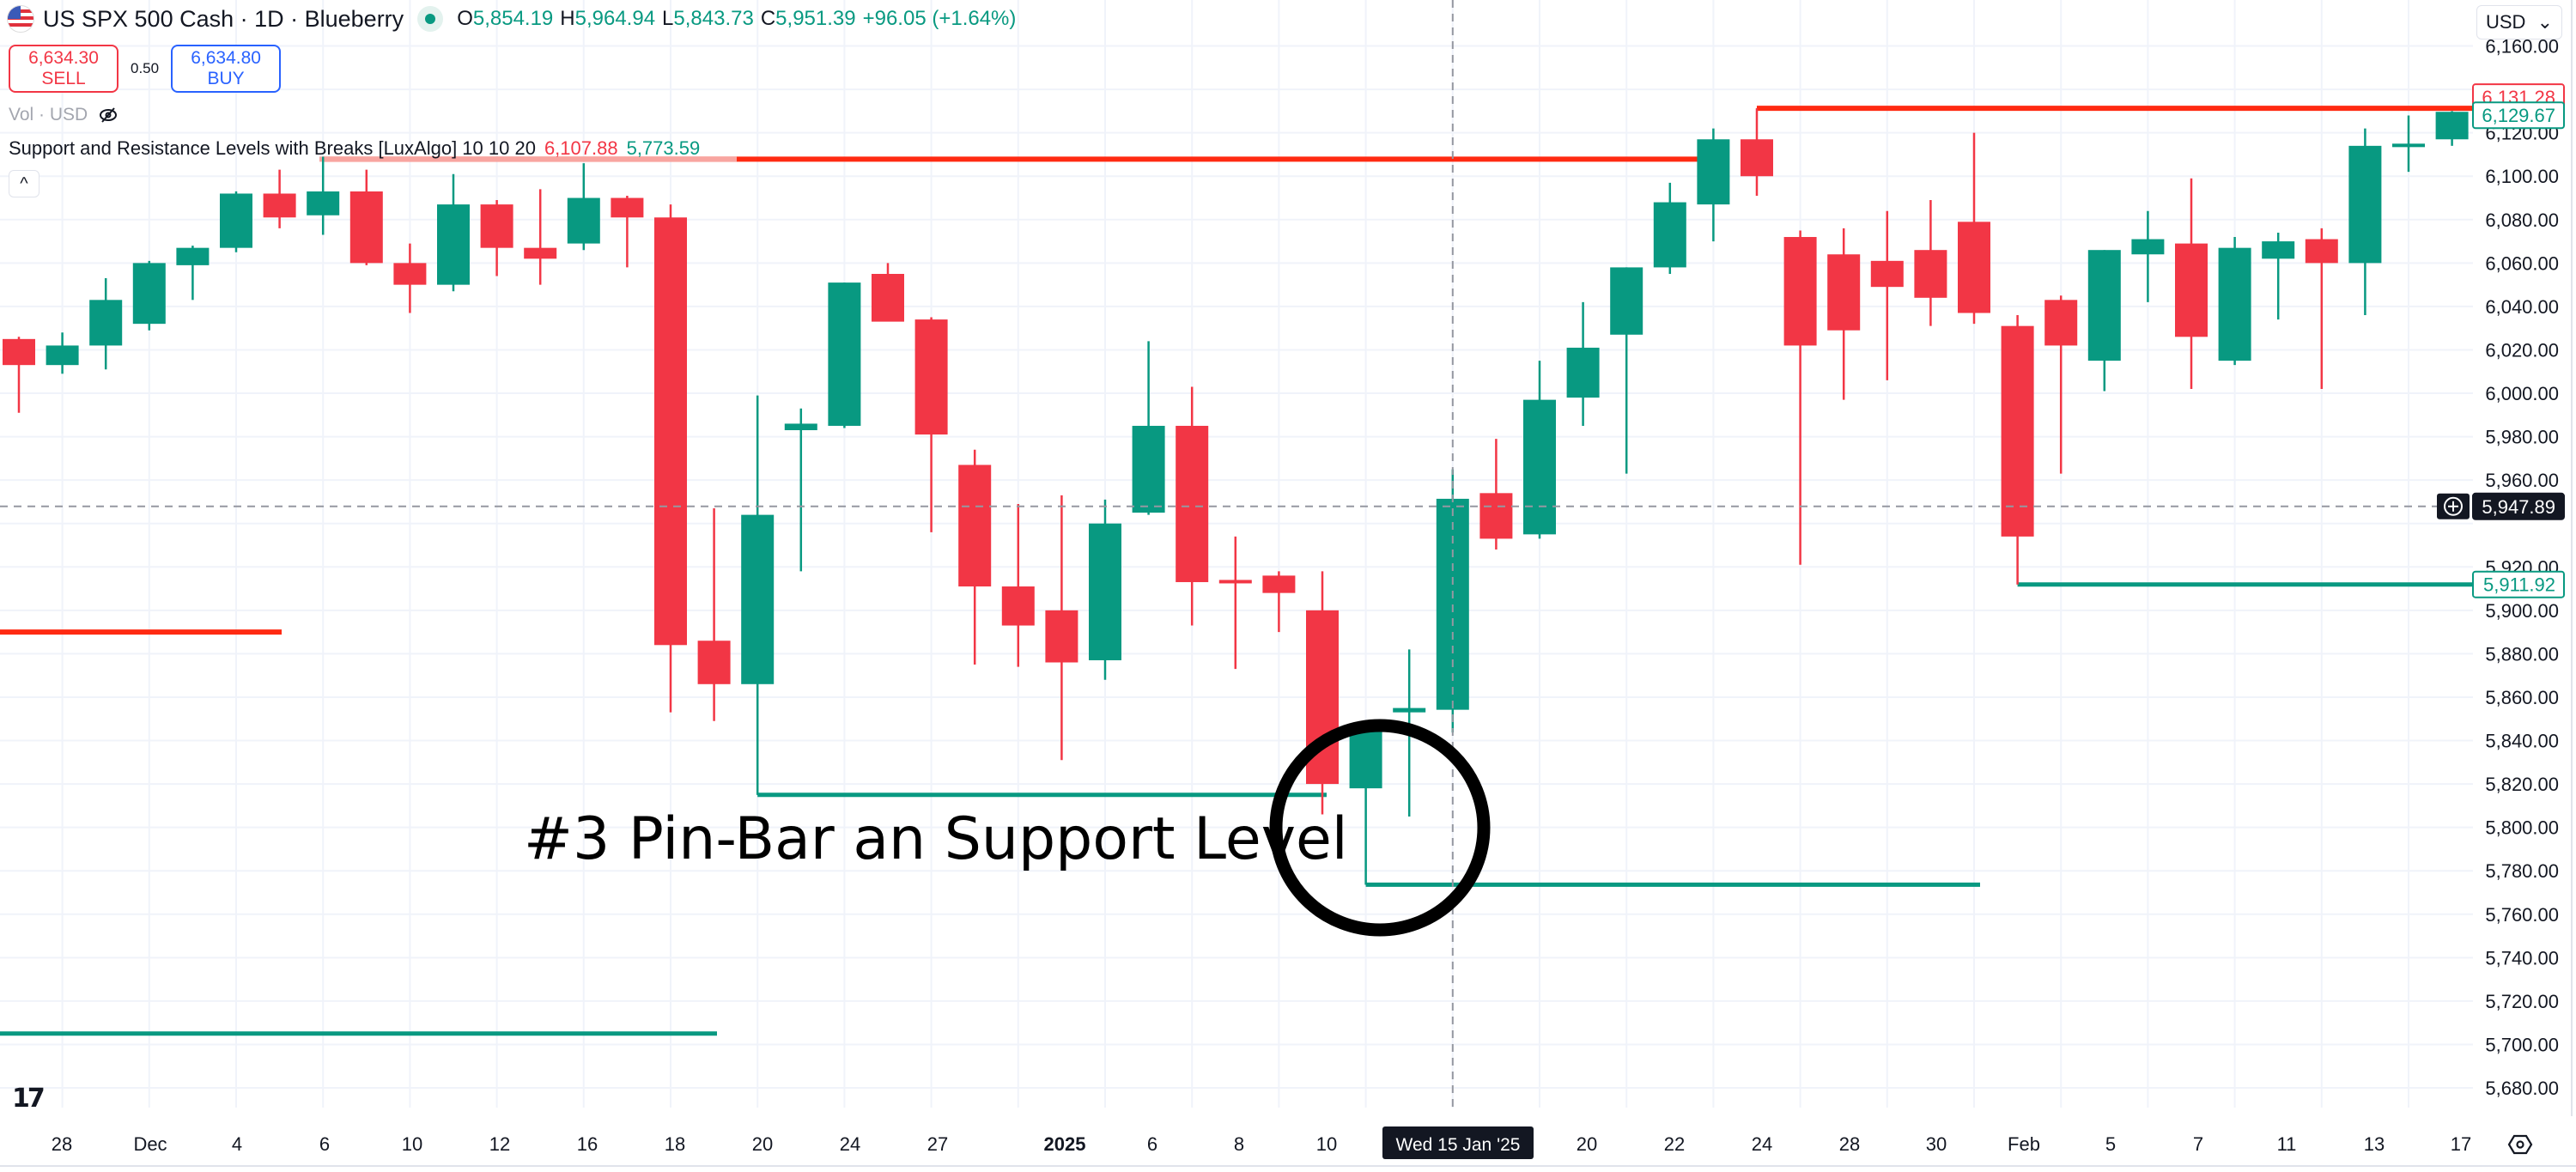 This screenshot has width=2576, height=1172. Describe the element at coordinates (1065, 1144) in the screenshot. I see `time-tick: 2025` at that location.